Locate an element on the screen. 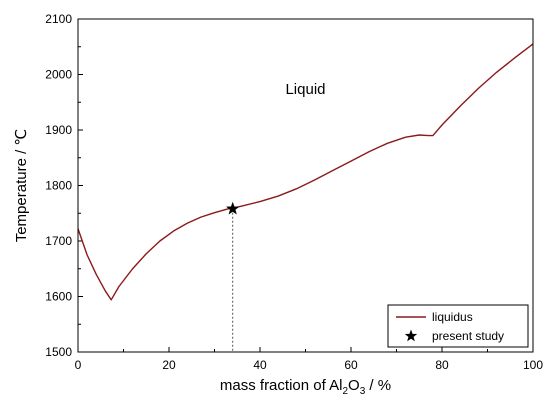  x-axis-title-prefix: mass fraction of Al is located at coordinates (281, 385).